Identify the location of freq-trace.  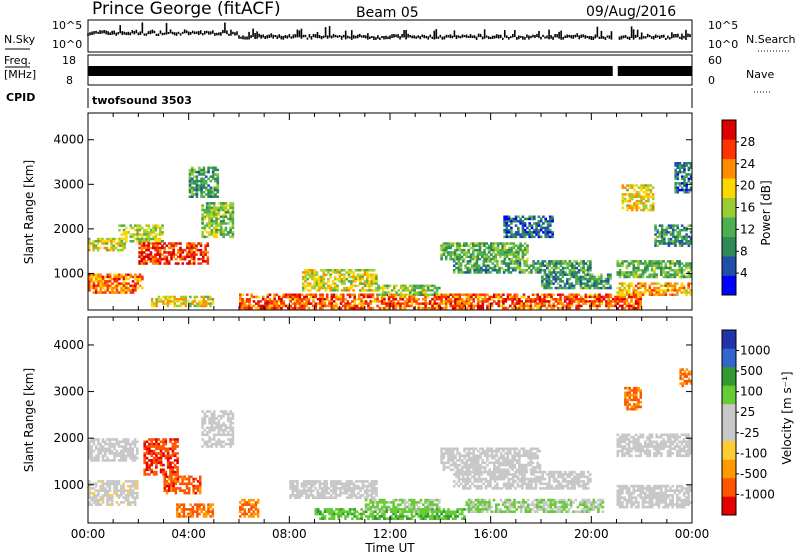
(390, 71).